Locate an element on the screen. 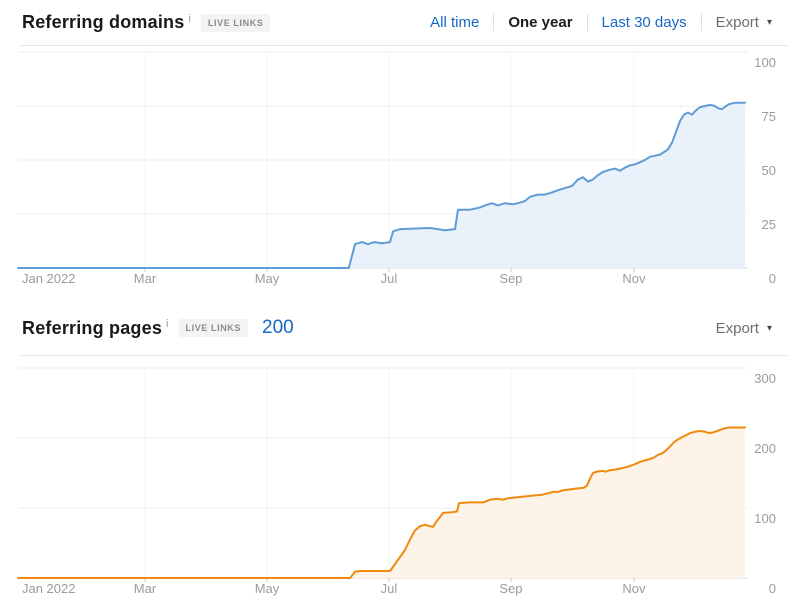 Image resolution: width=800 pixels, height=608 pixels. chart-controls: Export ▾ is located at coordinates (744, 328).